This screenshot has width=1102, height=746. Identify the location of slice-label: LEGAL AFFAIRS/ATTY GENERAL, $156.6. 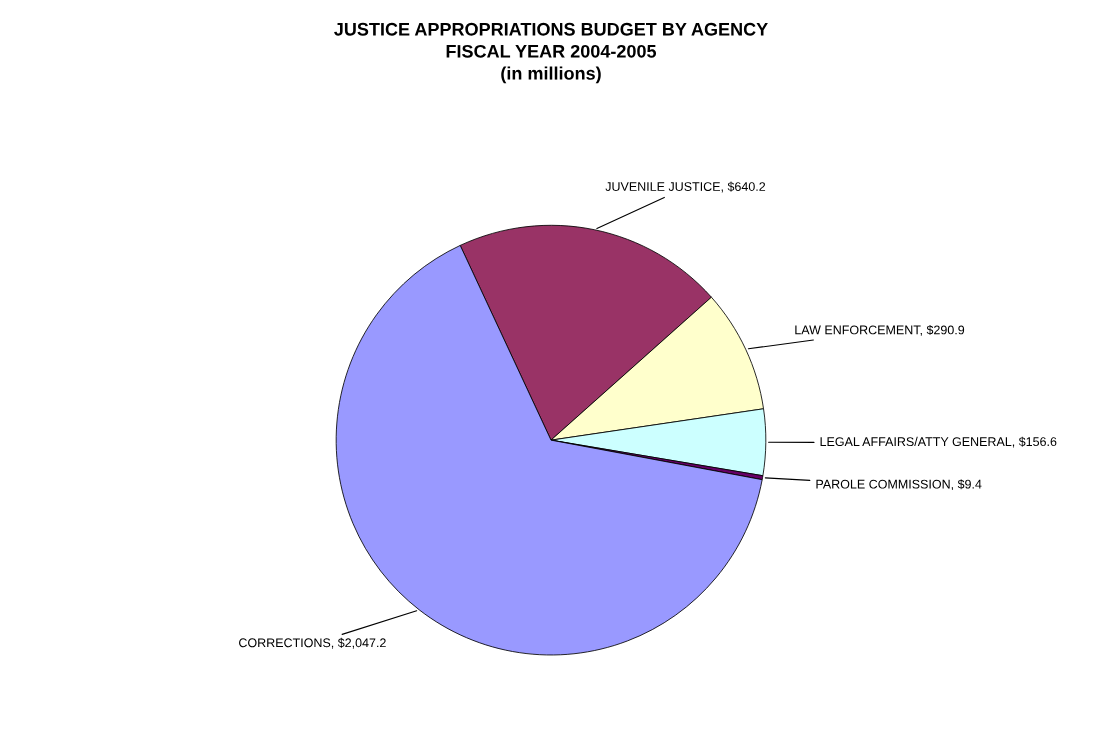
(938, 442).